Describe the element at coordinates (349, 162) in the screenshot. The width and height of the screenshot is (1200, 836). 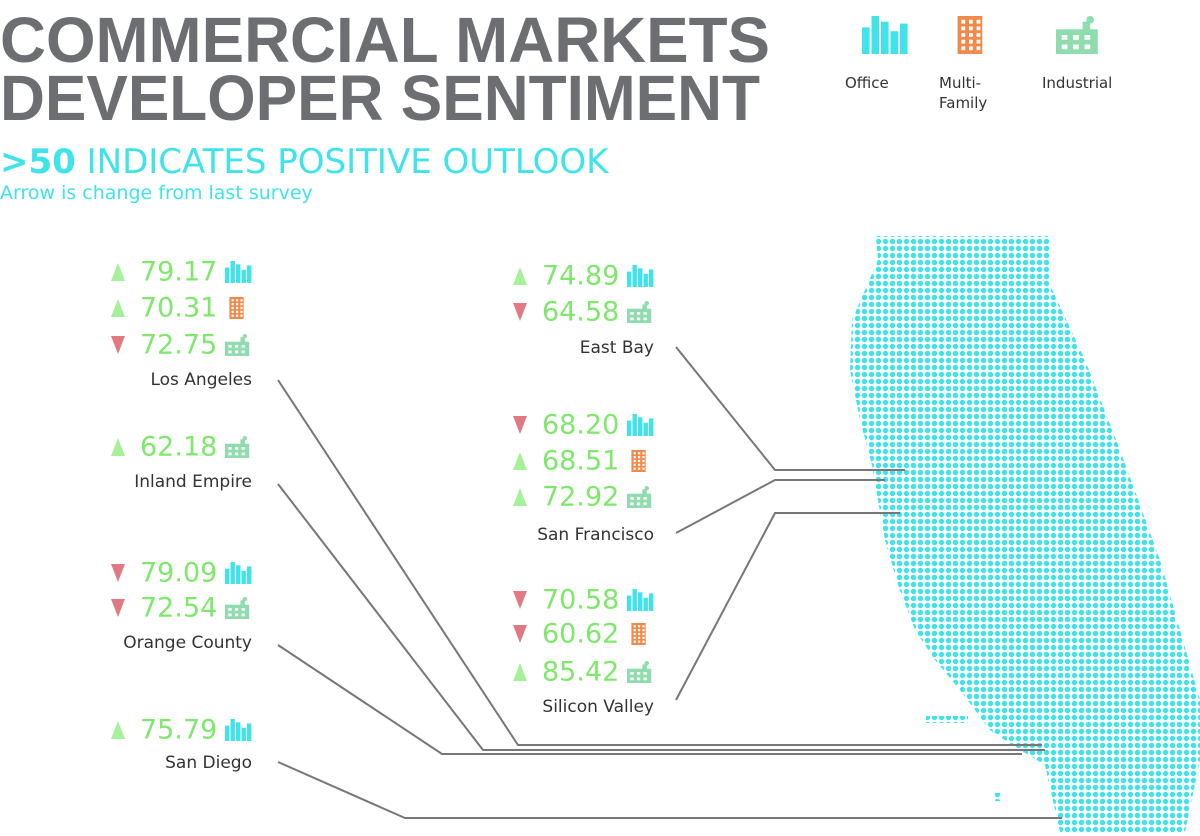
I see `subtitle-text: INDICATES POSITIVE OUTLOOK` at that location.